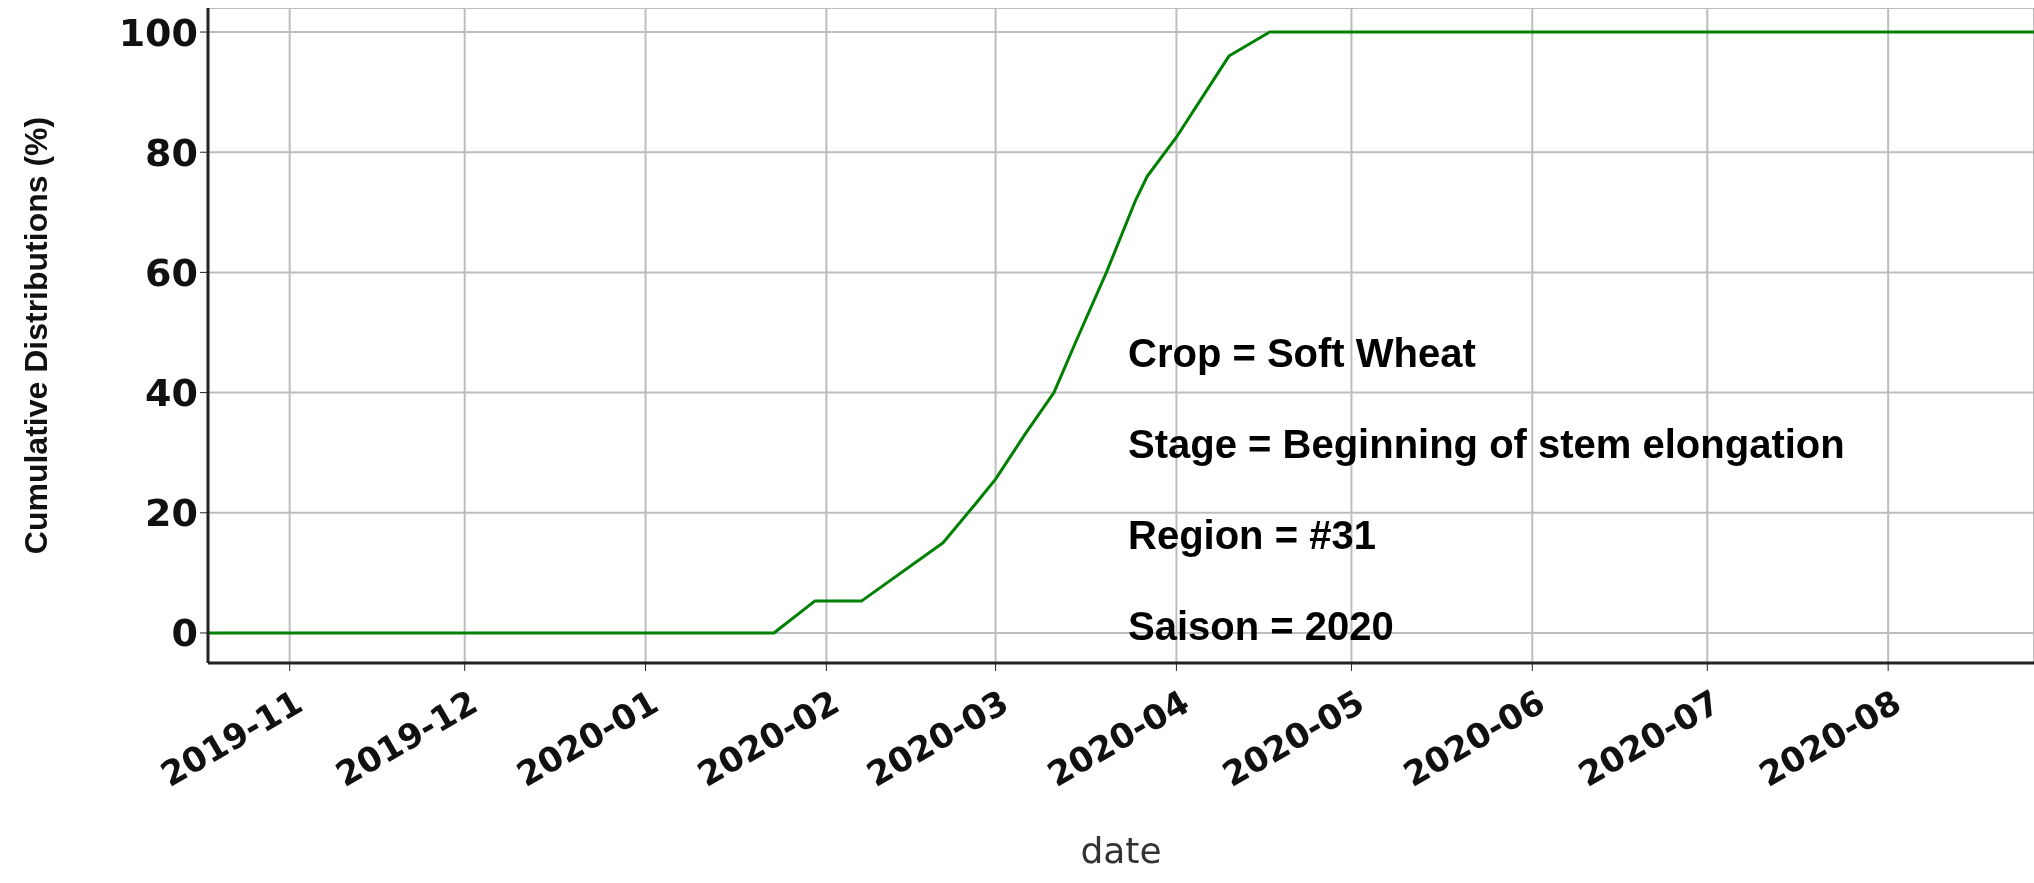  Describe the element at coordinates (1486, 444) in the screenshot. I see `annotation: Stage = Beginning of stem elongation` at that location.